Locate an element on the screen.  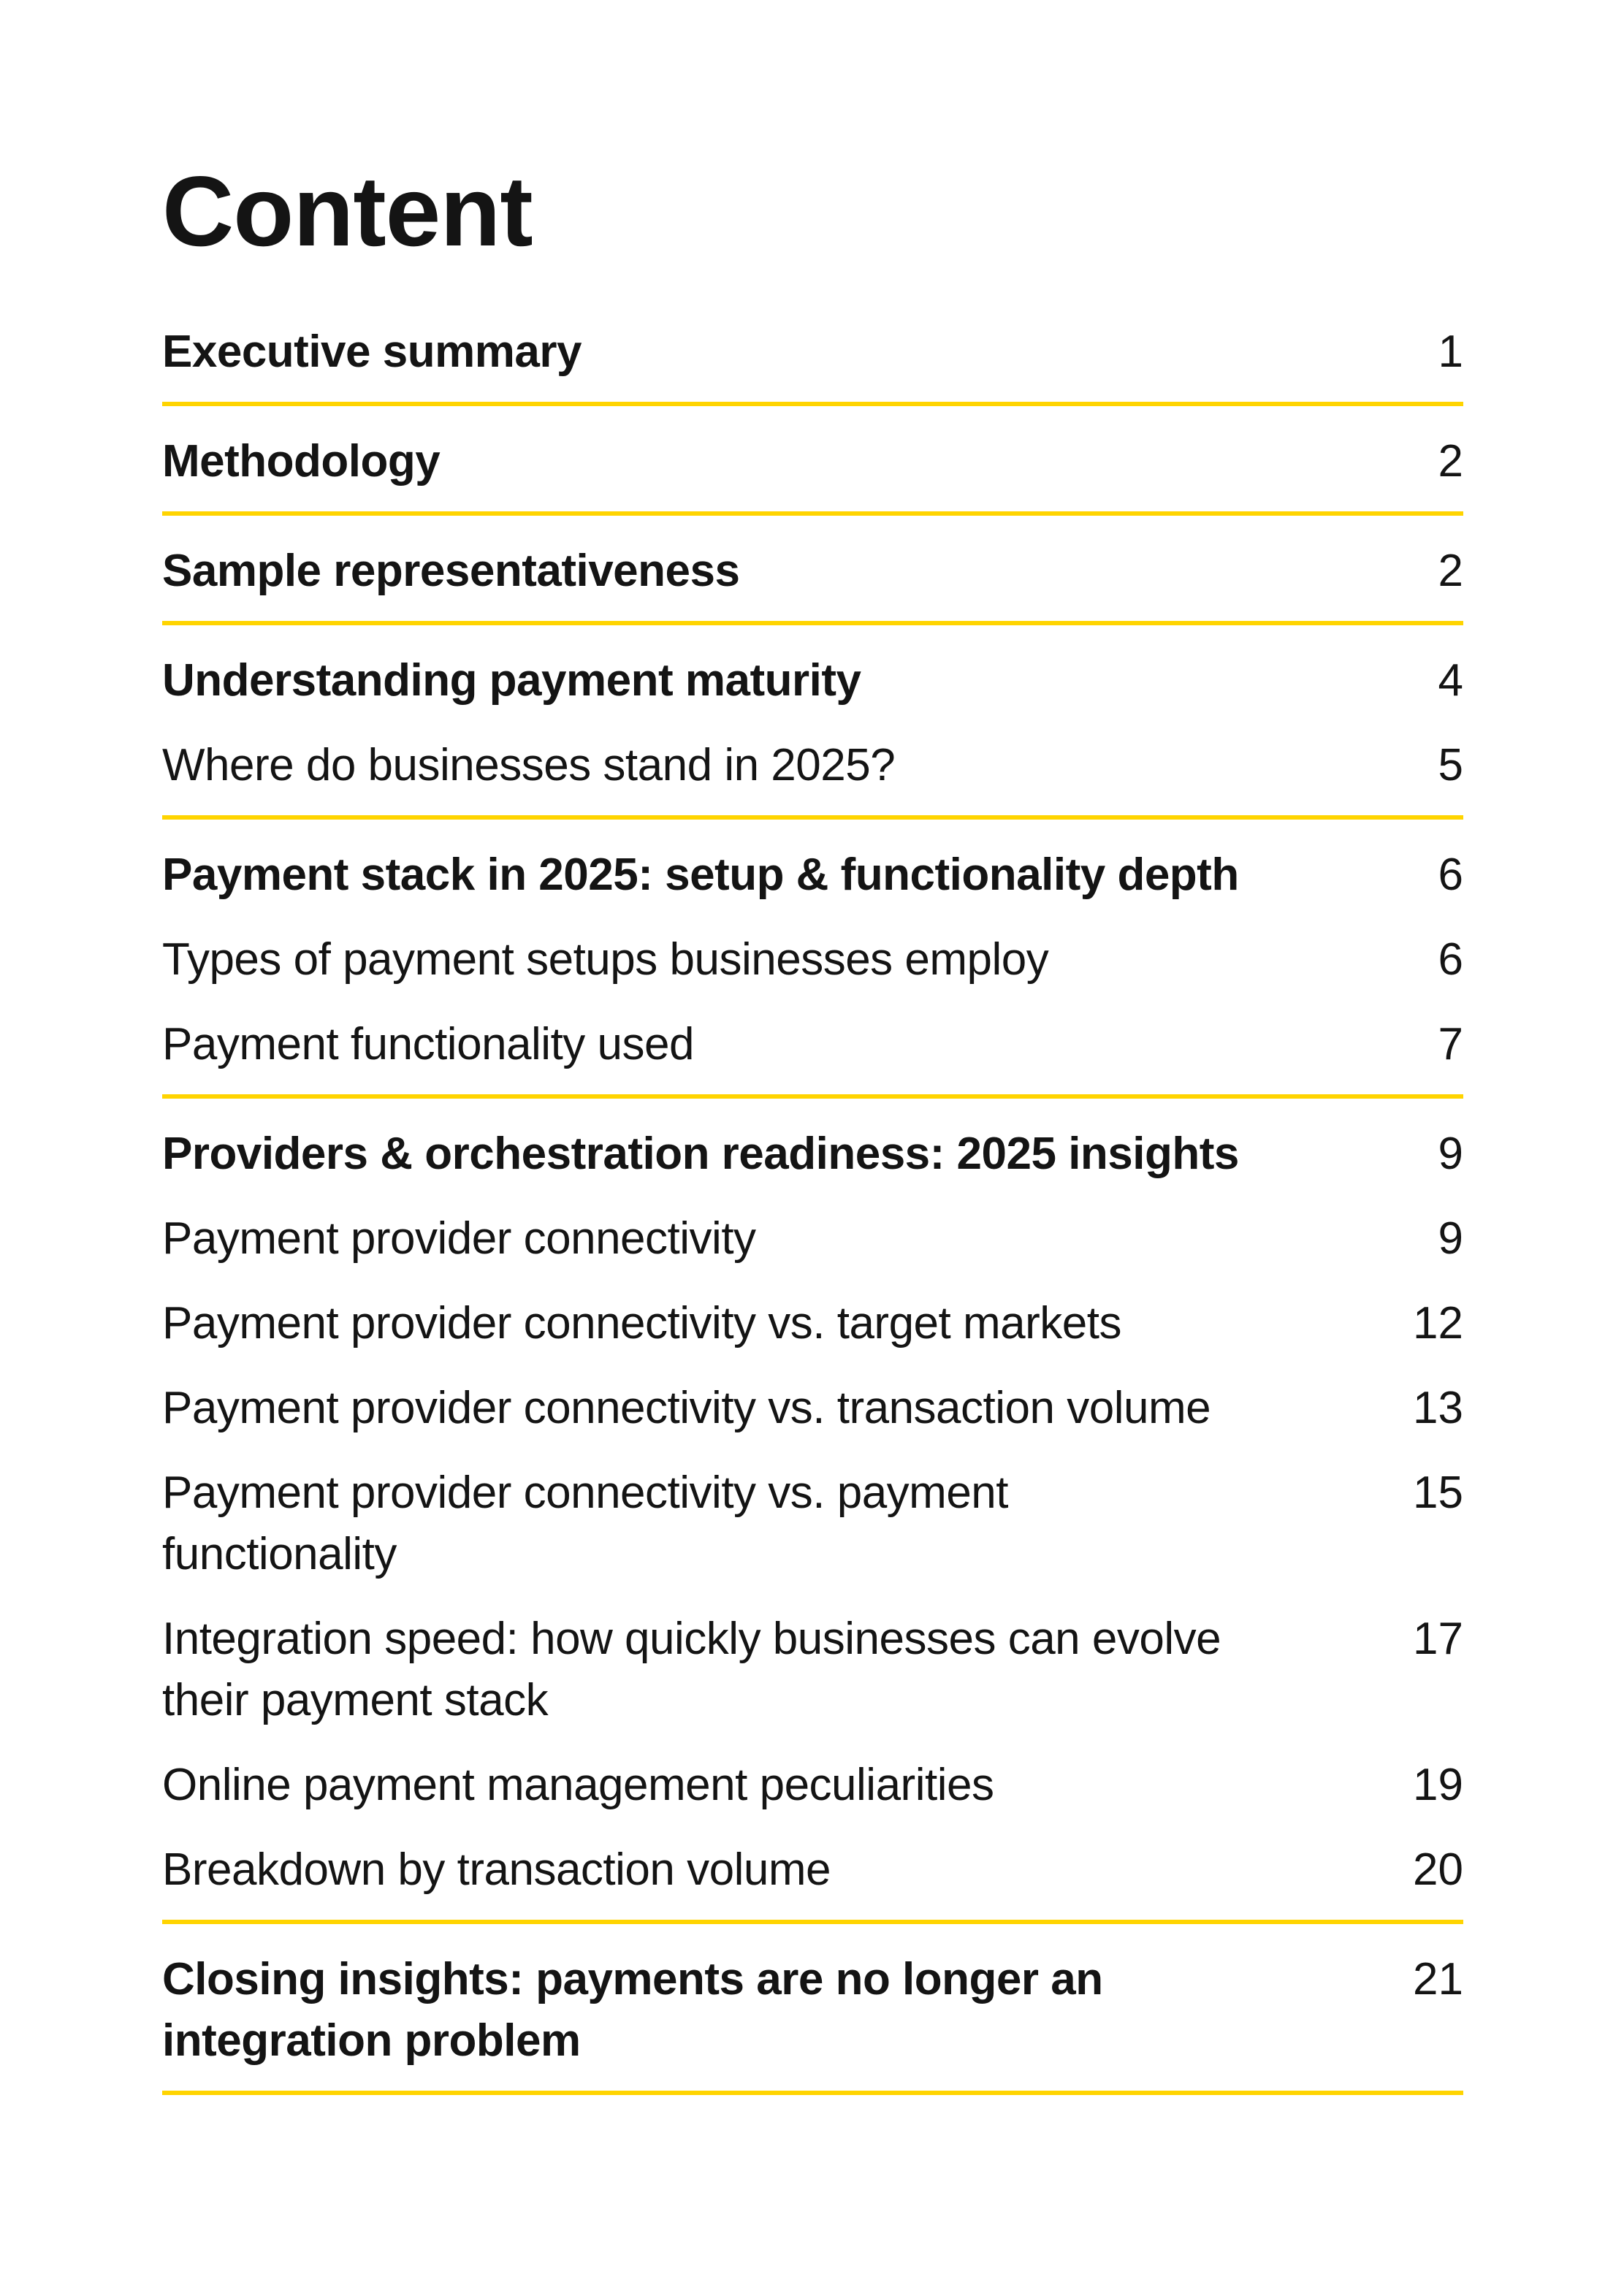
toc-entry: Where do businesses stand in 2025? 5 is located at coordinates (813, 765).